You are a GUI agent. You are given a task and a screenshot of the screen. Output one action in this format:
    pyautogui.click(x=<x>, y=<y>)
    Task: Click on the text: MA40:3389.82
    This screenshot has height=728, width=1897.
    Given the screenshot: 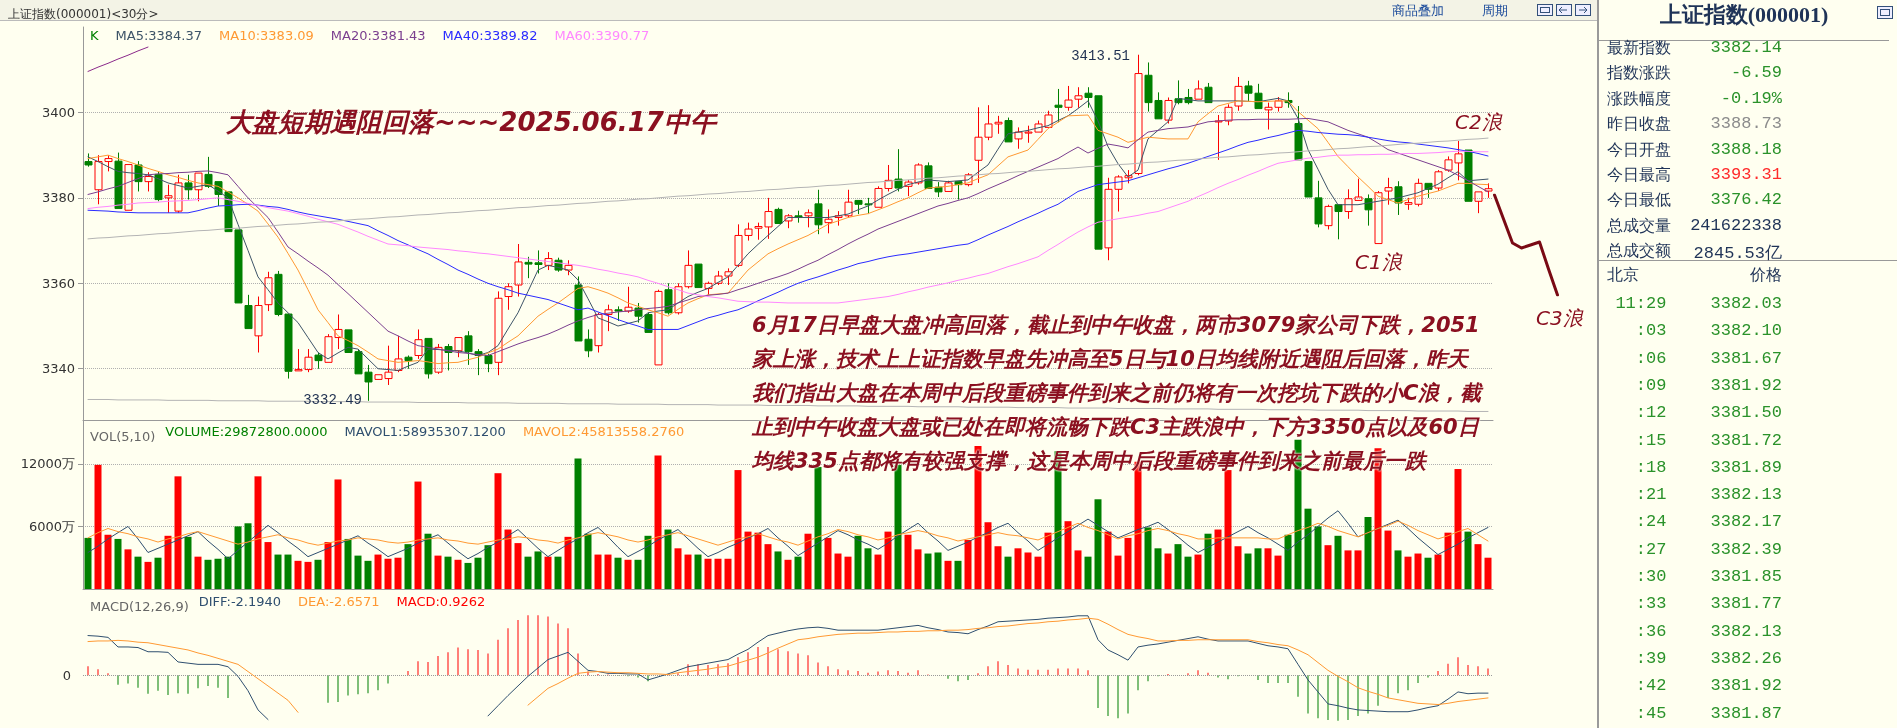 What is the action you would take?
    pyautogui.click(x=490, y=35)
    